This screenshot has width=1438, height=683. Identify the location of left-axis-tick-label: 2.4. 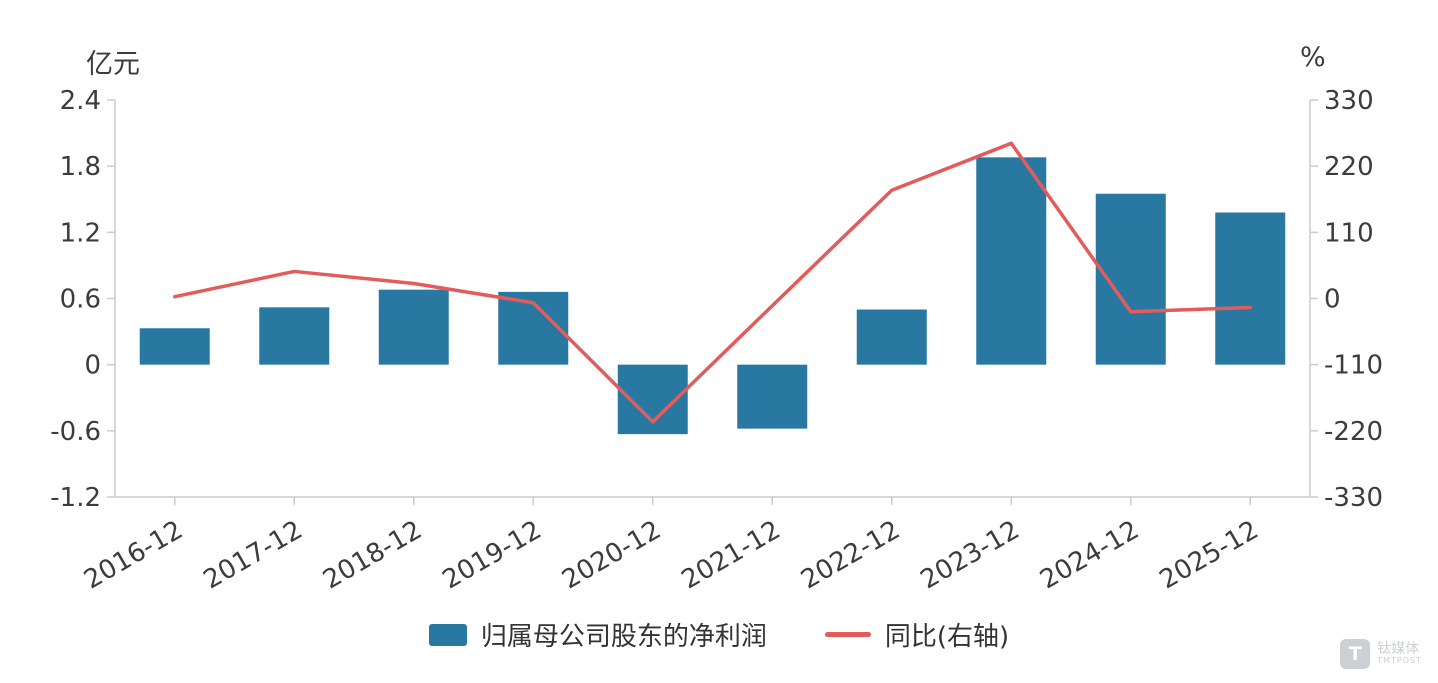
(80, 101).